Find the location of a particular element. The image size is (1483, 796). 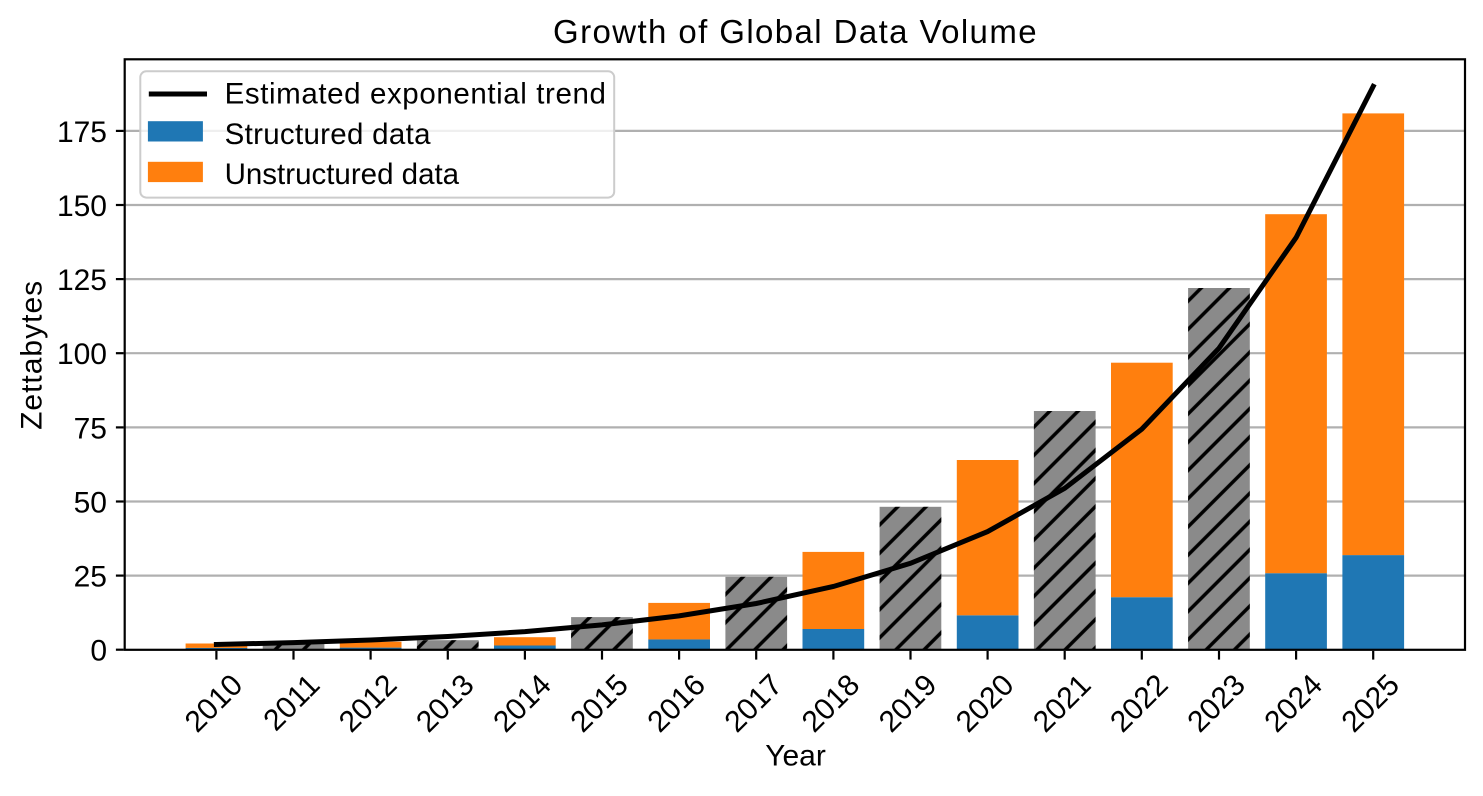

svg-text: 50 is located at coordinates (90, 503).